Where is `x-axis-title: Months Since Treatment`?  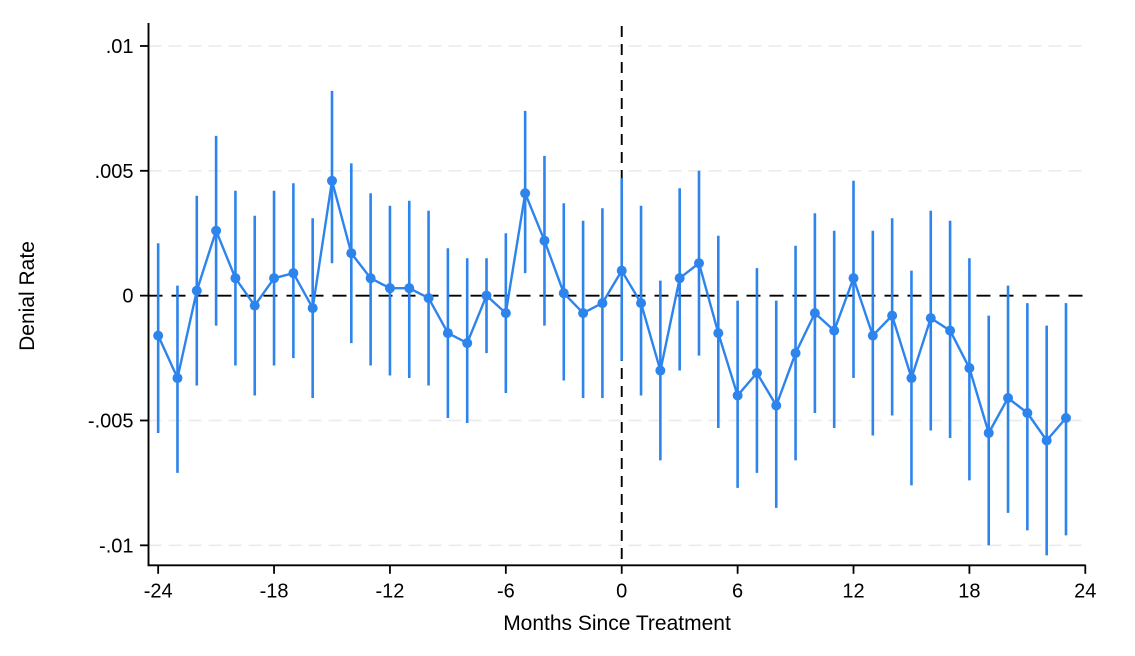 x-axis-title: Months Since Treatment is located at coordinates (617, 623).